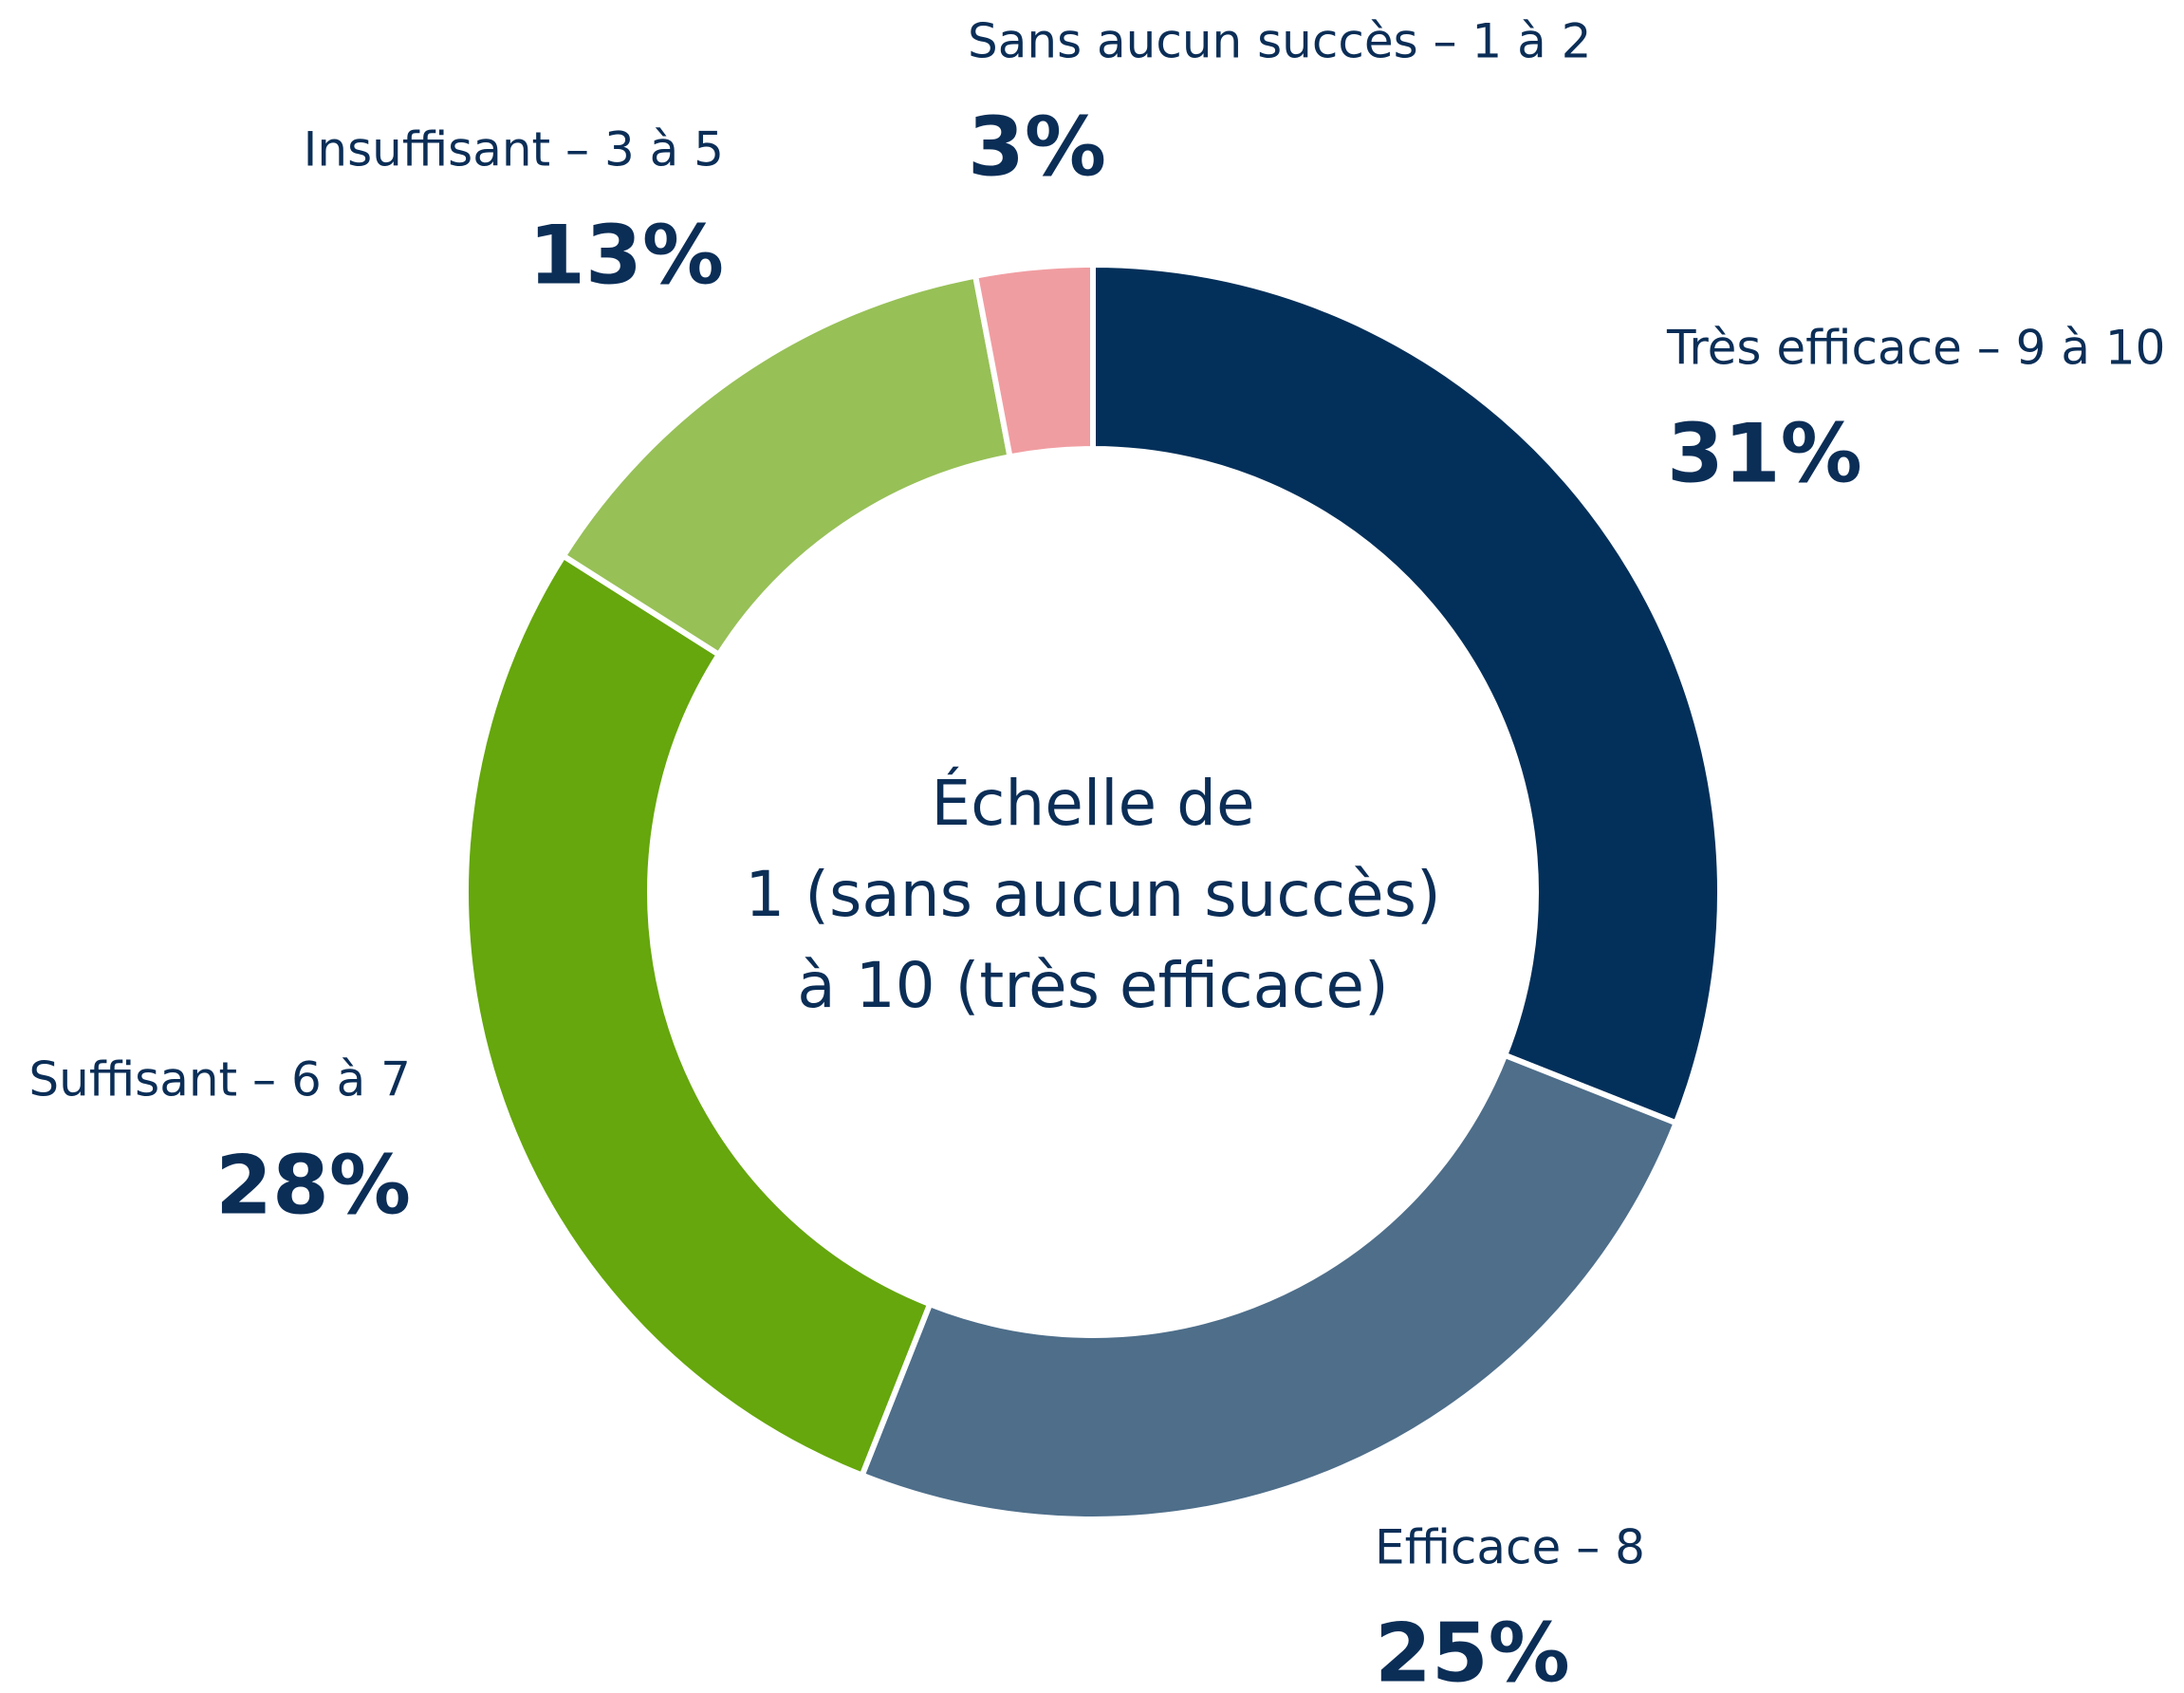 The width and height of the screenshot is (2184, 1693). Describe the element at coordinates (1765, 453) in the screenshot. I see `value-label: 31%` at that location.